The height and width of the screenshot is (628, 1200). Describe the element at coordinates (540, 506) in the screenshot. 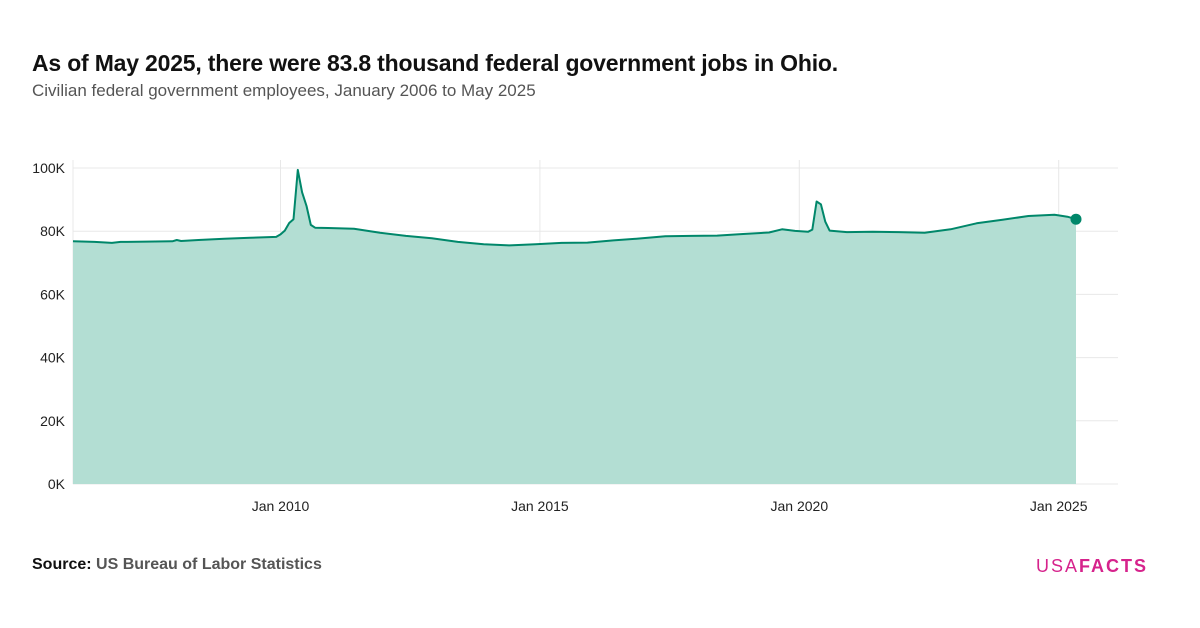

I see `x-tick-label: Jan 2015` at that location.